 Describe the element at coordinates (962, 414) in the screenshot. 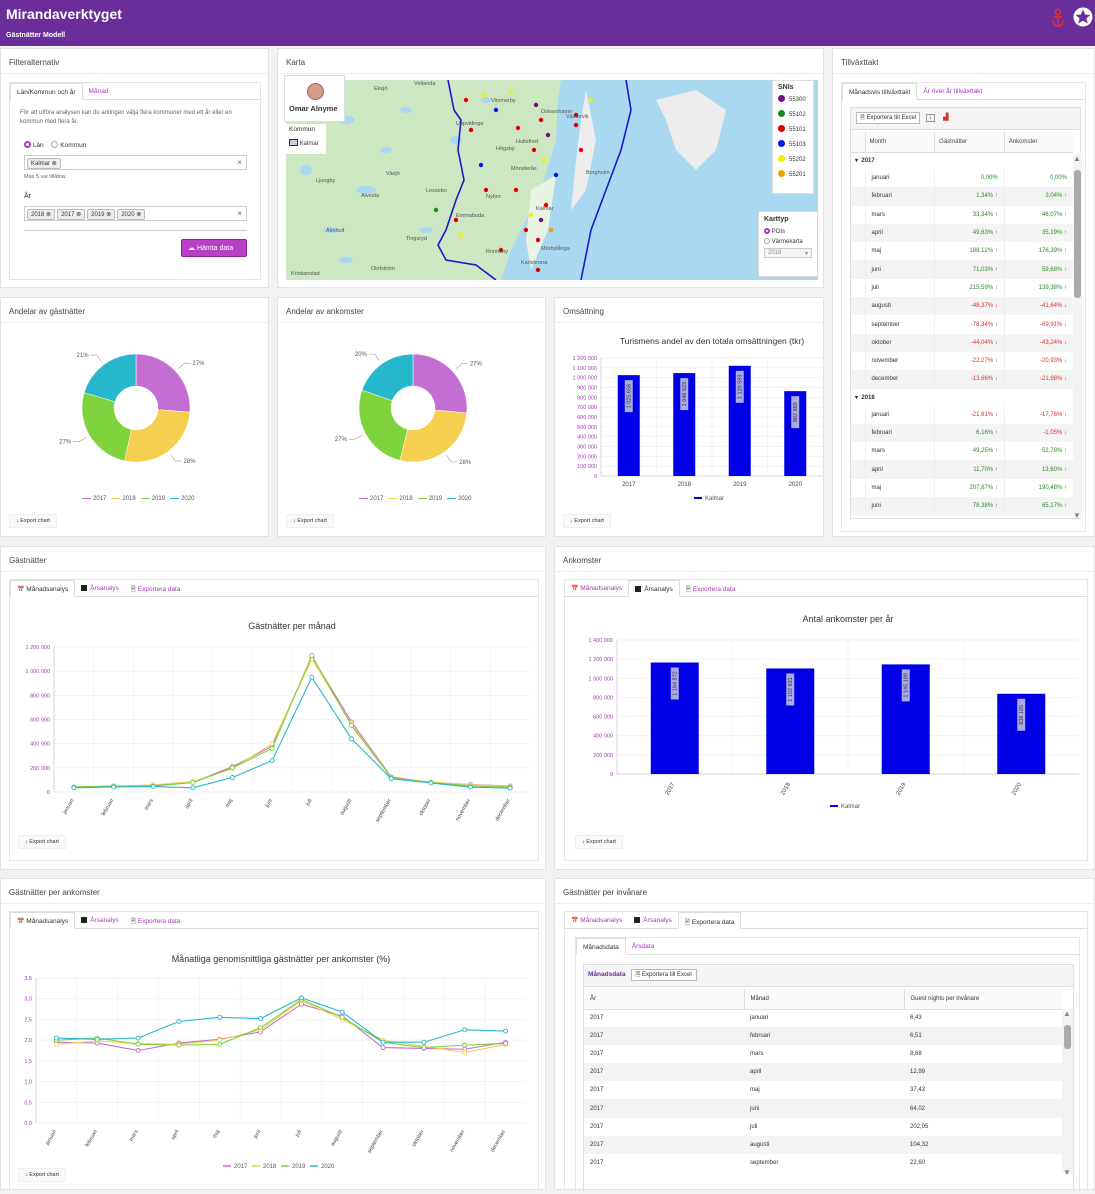

I see `table-row: januari -21,61% ↓ -17,76% ↓` at that location.